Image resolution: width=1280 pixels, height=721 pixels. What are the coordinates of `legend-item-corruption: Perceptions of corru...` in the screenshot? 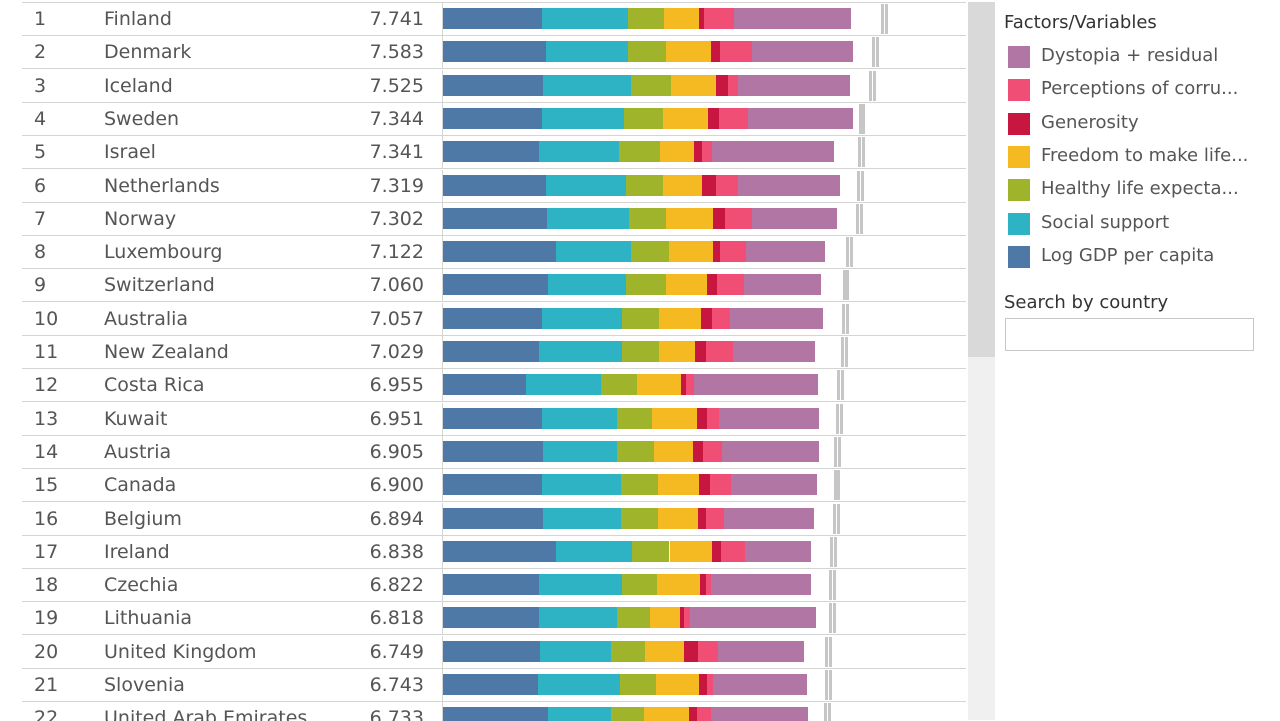 It's located at (1138, 89).